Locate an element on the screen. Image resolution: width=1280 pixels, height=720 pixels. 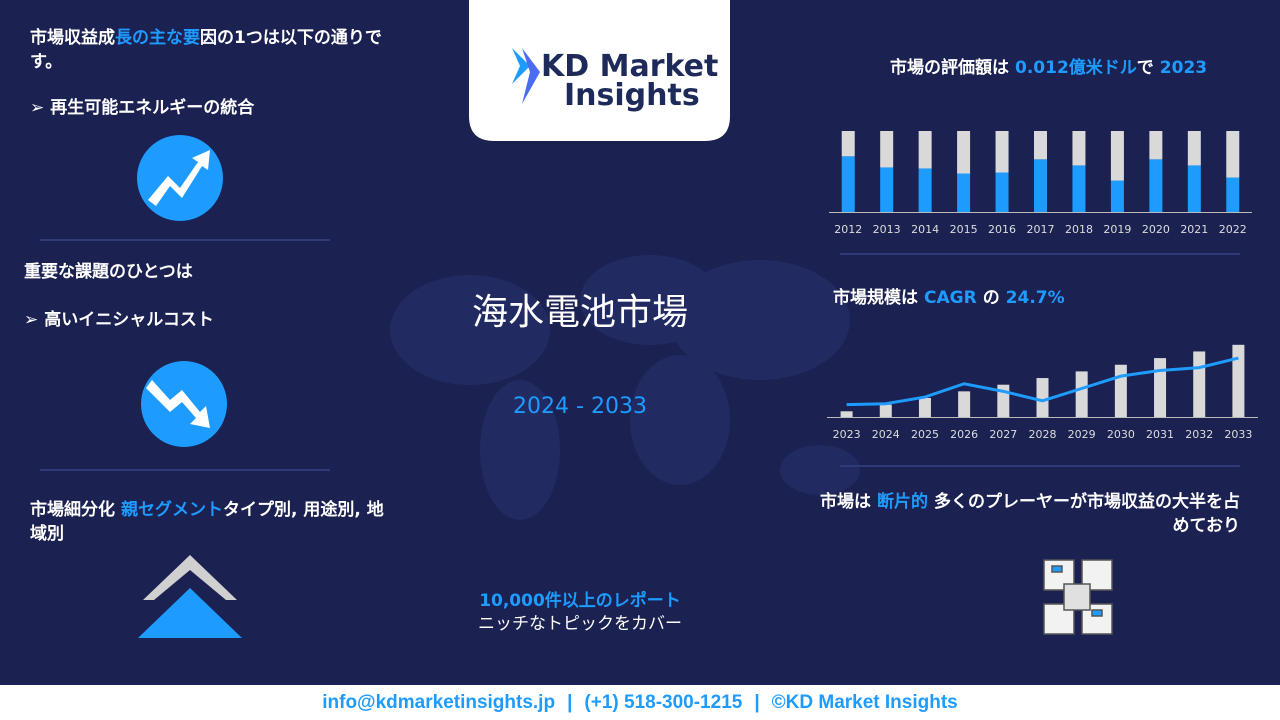
text: 2023 is located at coordinates (1183, 68).